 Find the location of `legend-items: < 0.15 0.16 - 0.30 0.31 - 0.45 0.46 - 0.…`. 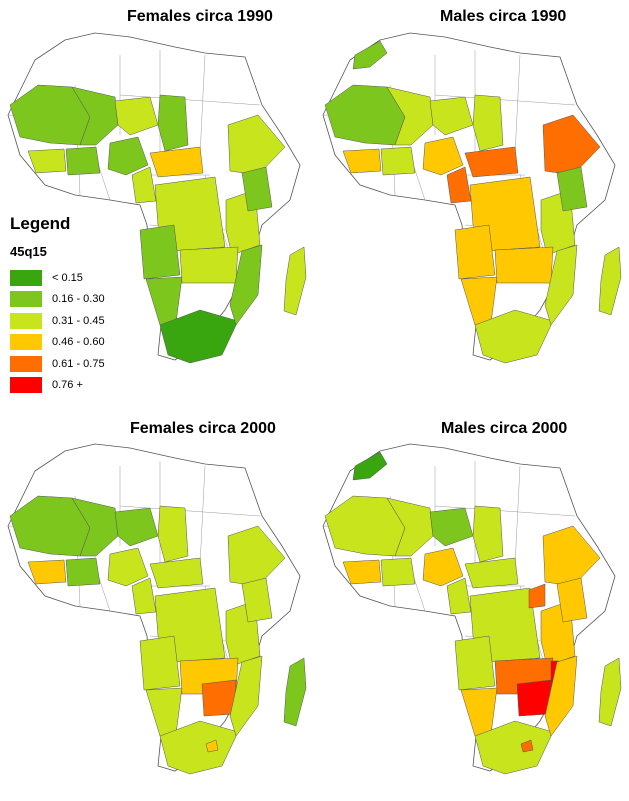

legend-items: < 0.15 0.16 - 0.30 0.31 - 0.45 0.46 - 0.… is located at coordinates (85, 331).